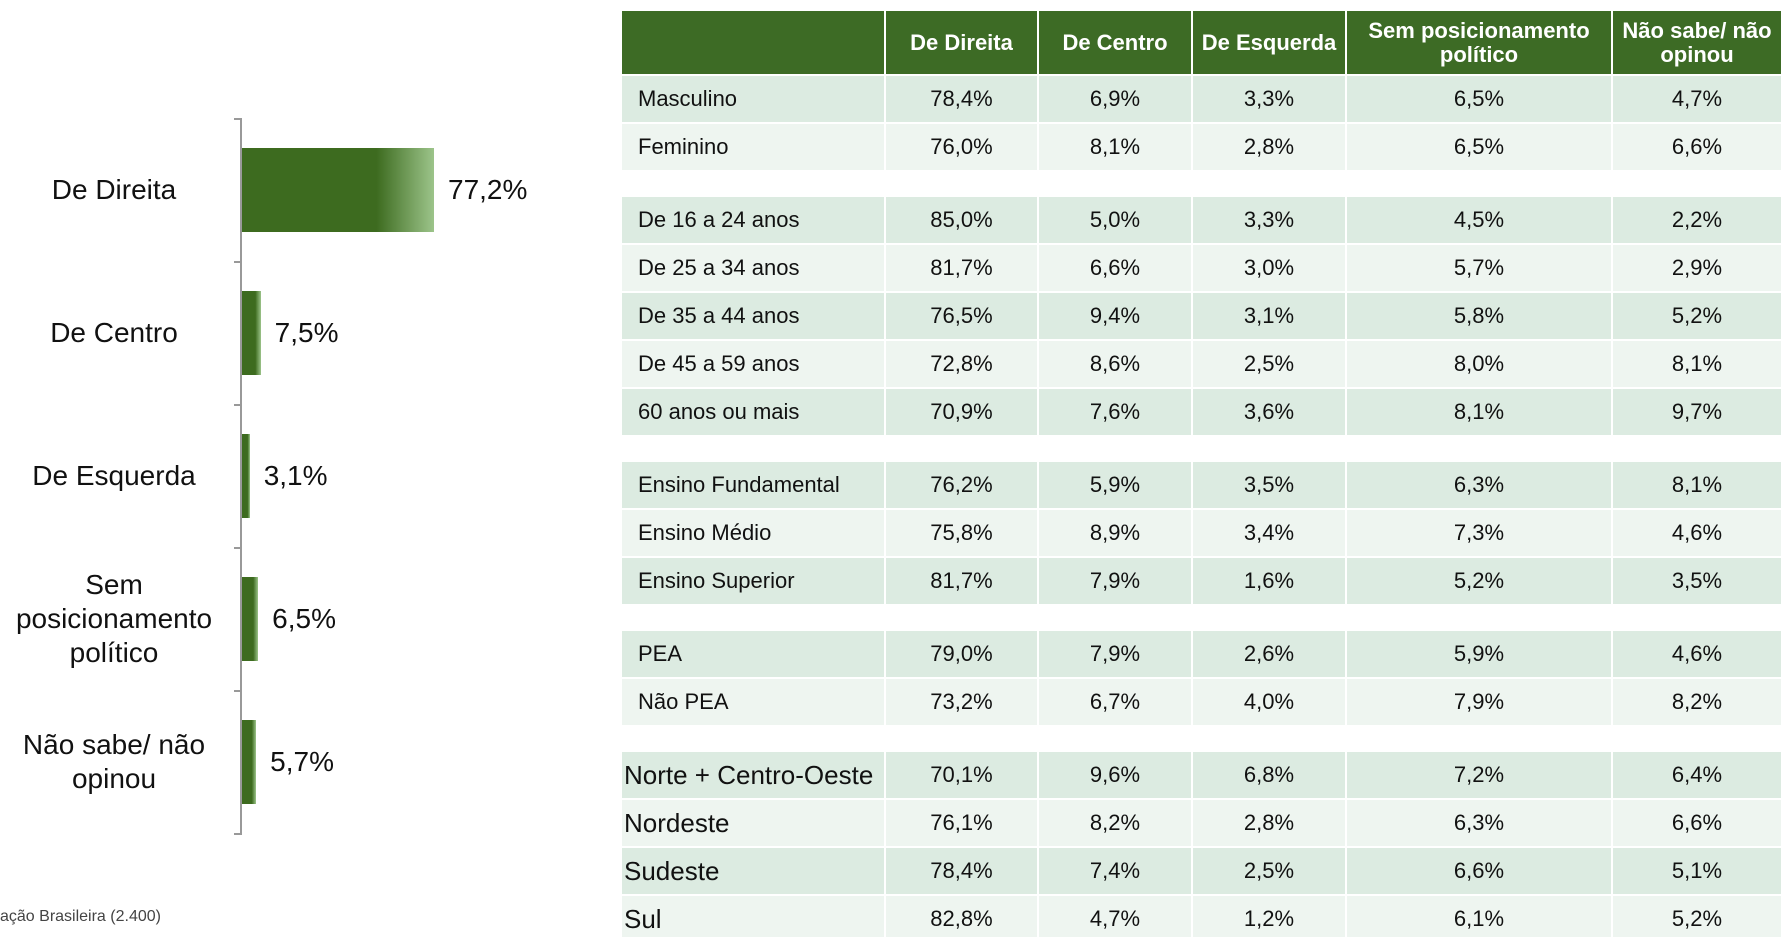  I want to click on table-cell: 76,0%, so click(961, 147).